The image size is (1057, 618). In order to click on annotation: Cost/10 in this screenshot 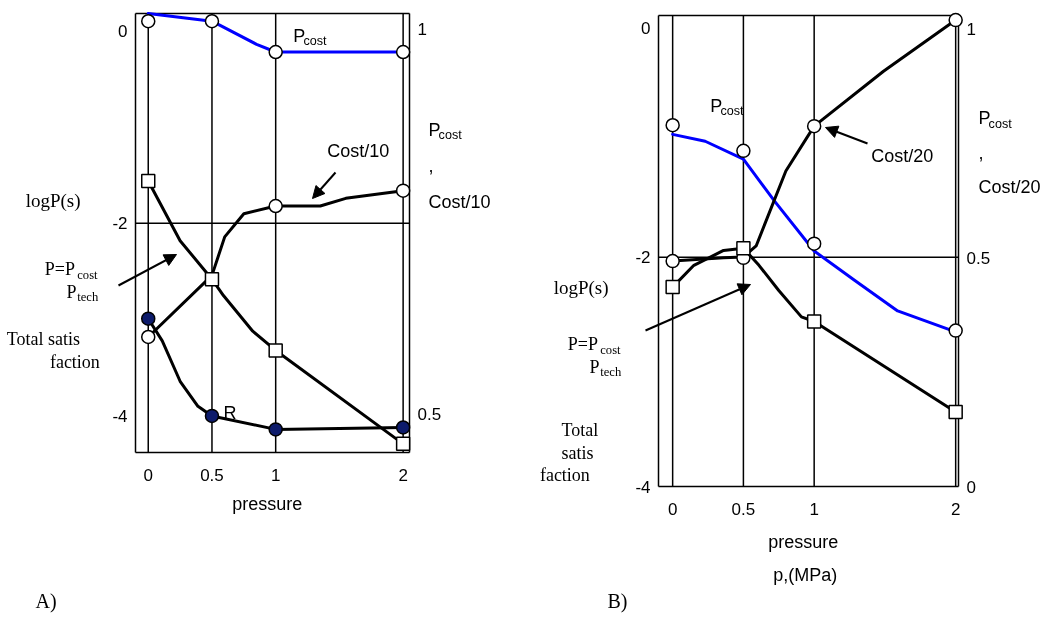, I will do `click(358, 150)`.